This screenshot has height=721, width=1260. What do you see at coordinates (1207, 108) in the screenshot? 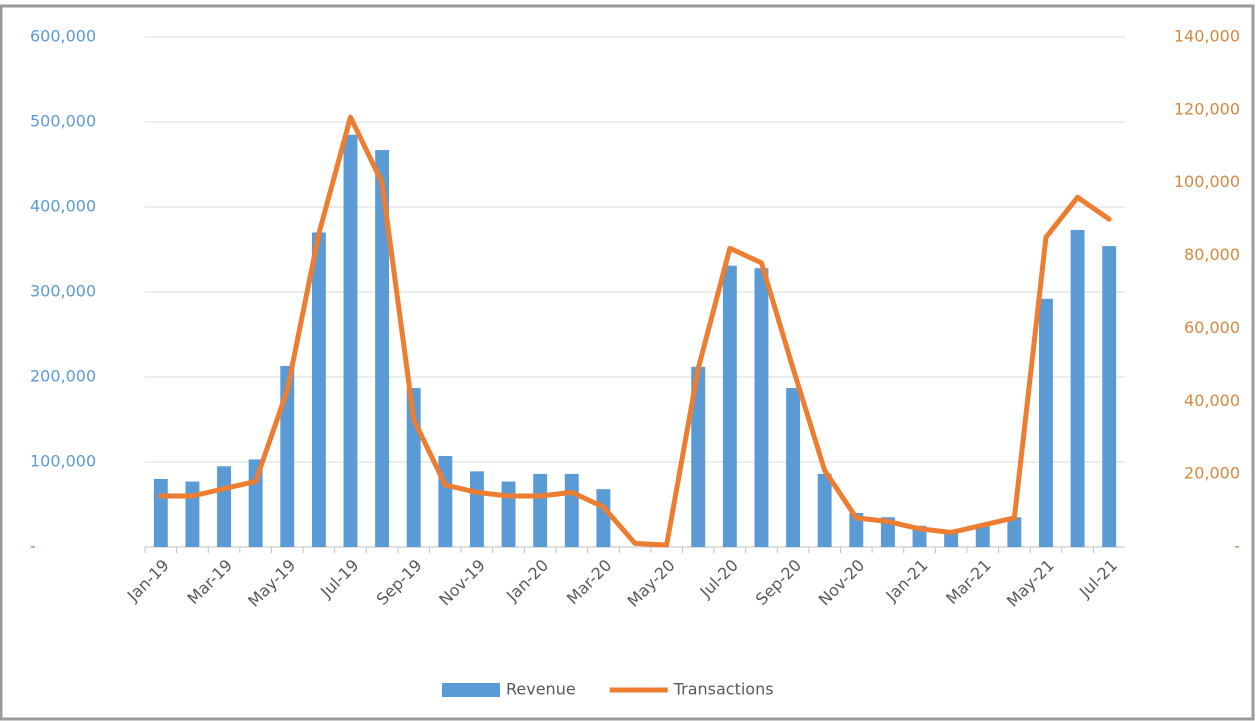
I see `y2-tick-label: 120,000` at bounding box center [1207, 108].